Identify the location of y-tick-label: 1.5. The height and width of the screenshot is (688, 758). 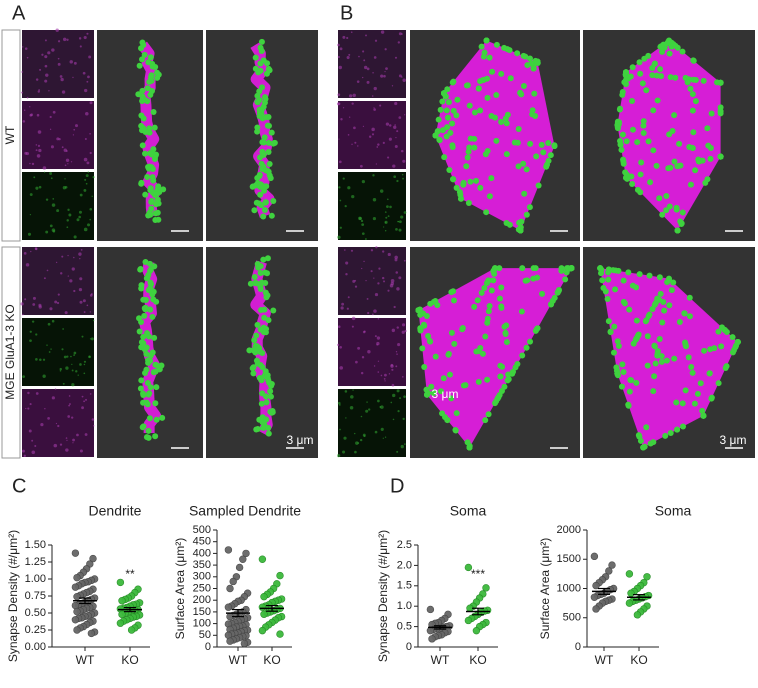
(404, 586).